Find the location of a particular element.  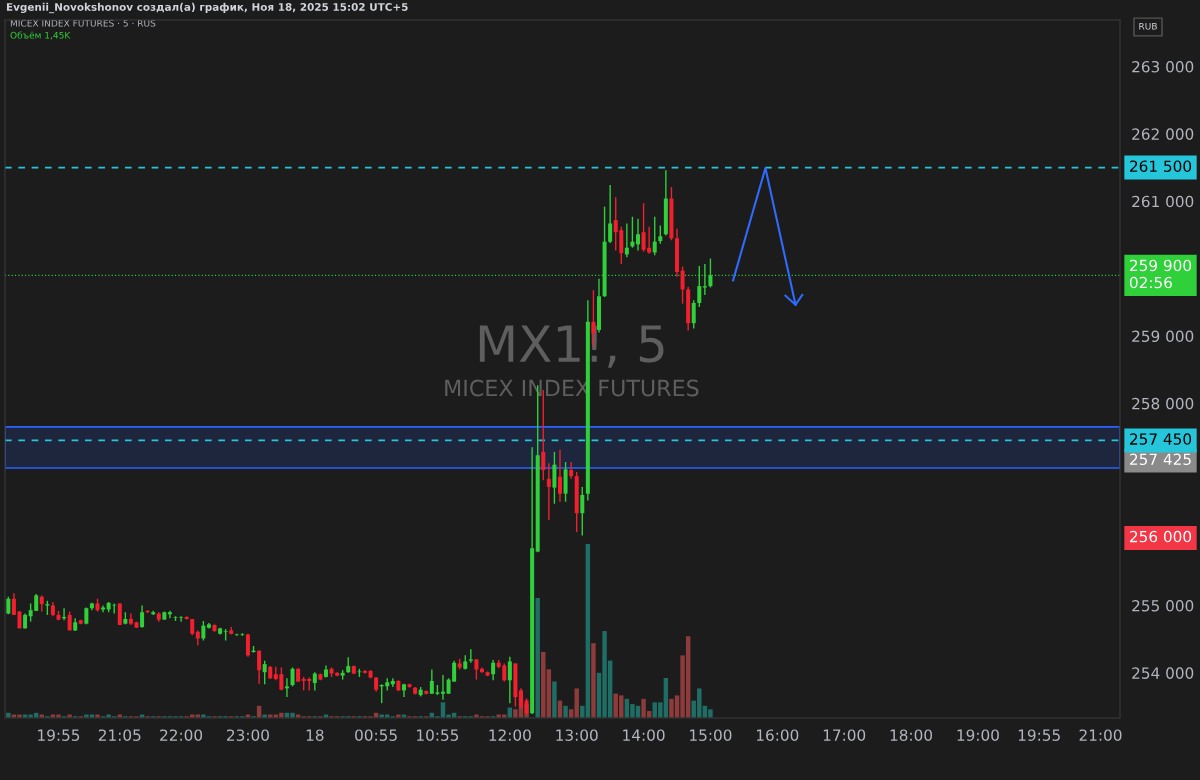

x-tick-label: 22:00 is located at coordinates (181, 735).